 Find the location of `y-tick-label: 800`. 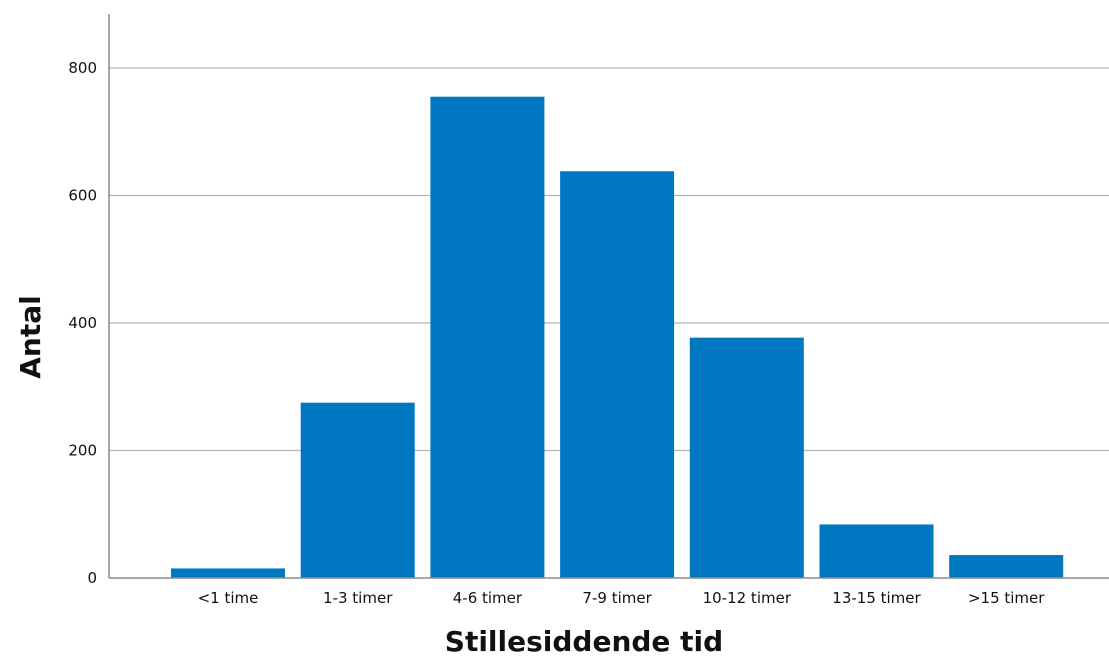

y-tick-label: 800 is located at coordinates (82, 68).